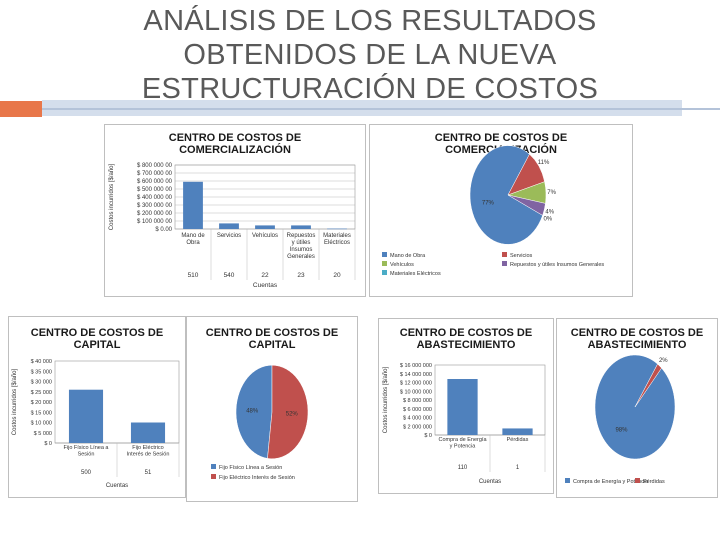  I want to click on y-tick-label: $ 2 000 000, so click(417, 427).